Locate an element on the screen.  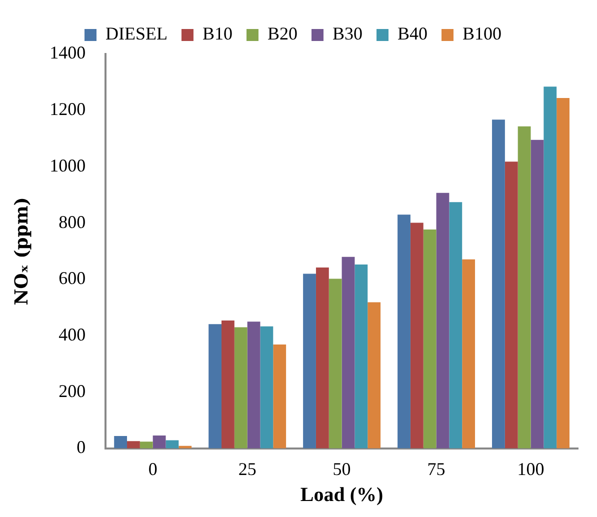
legend-label: B10 is located at coordinates (217, 34).